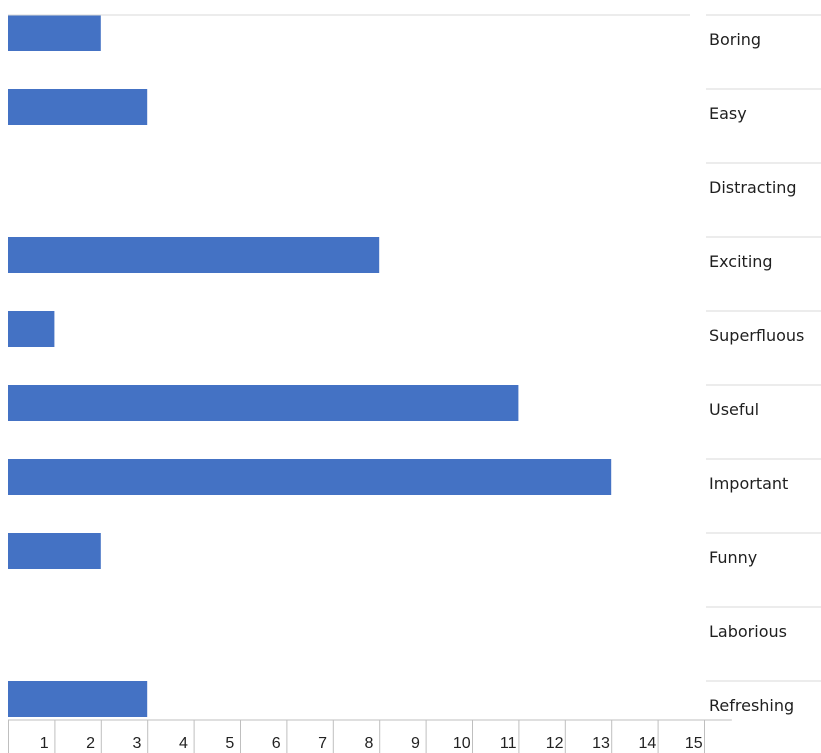 The image size is (821, 753). What do you see at coordinates (751, 705) in the screenshot?
I see `category-label: Refreshing` at bounding box center [751, 705].